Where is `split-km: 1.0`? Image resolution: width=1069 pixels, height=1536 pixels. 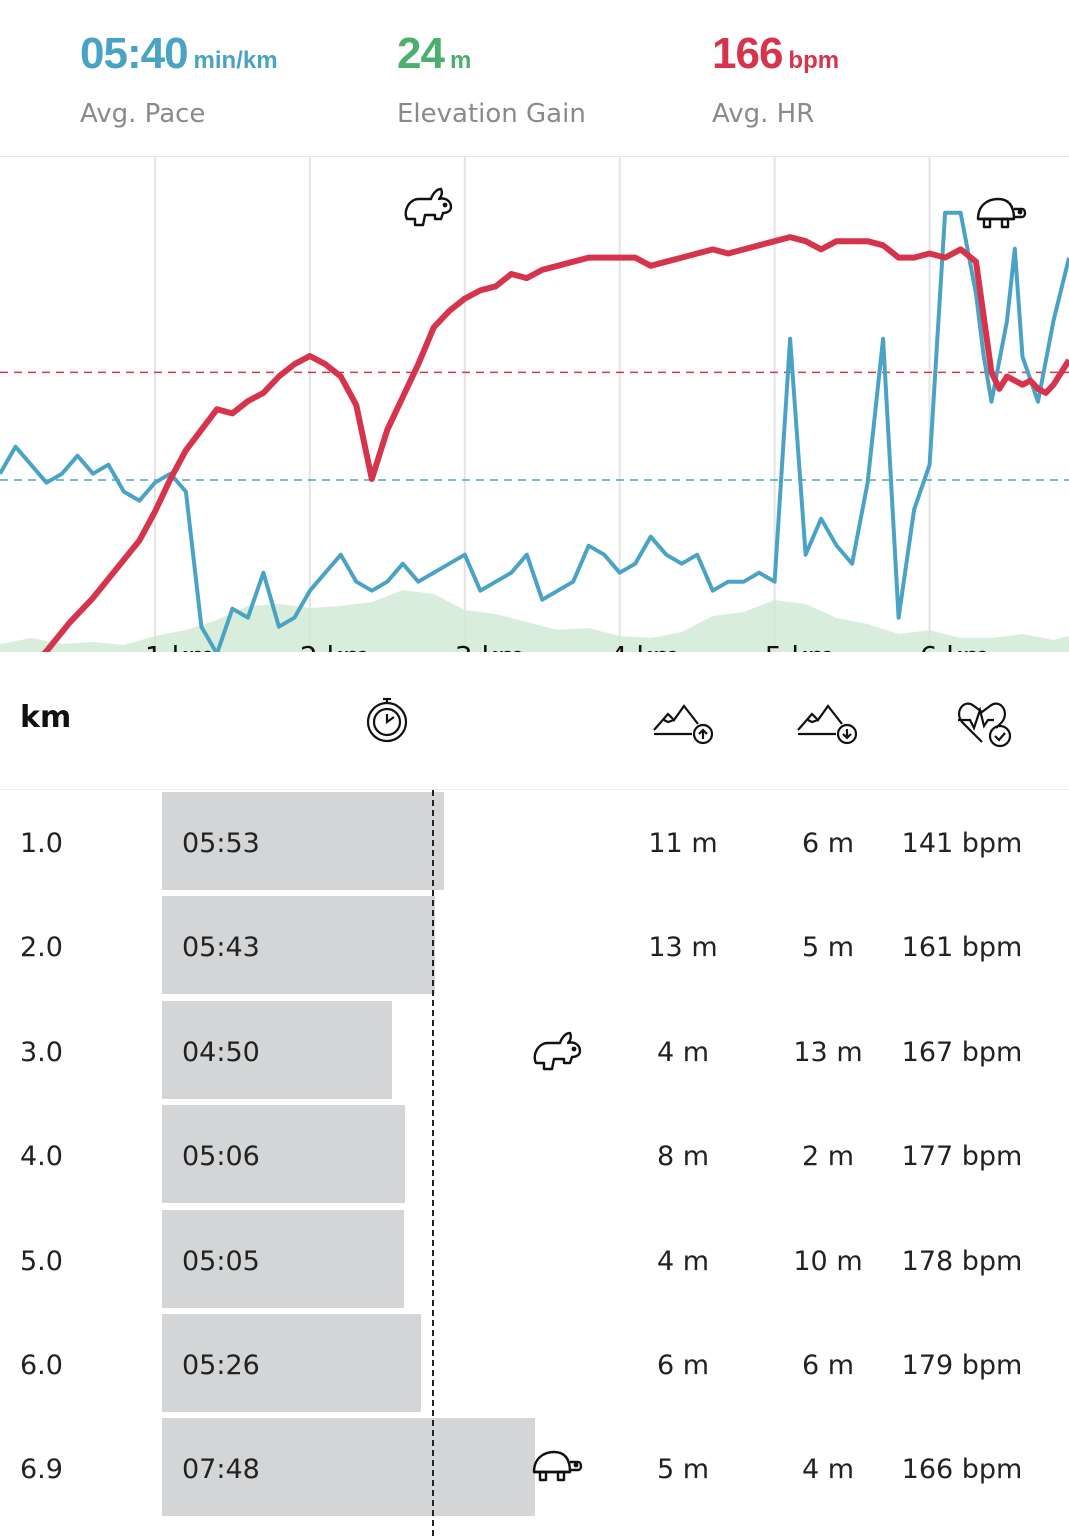 split-km: 1.0 is located at coordinates (41, 843).